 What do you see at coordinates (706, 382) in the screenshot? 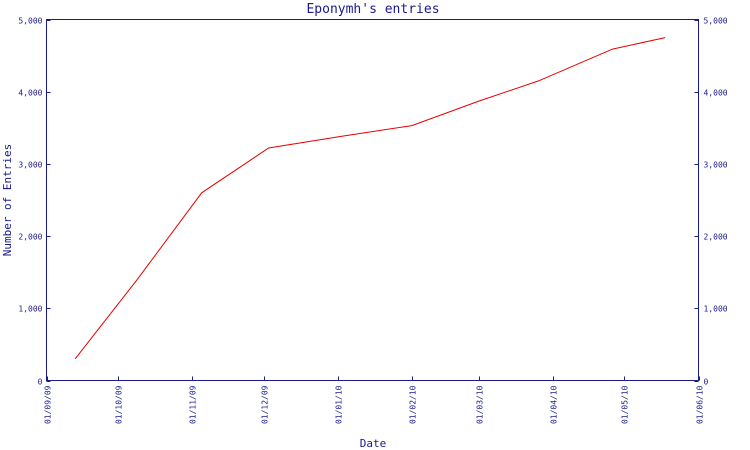
I see `y-tick-label-right: 0` at bounding box center [706, 382].